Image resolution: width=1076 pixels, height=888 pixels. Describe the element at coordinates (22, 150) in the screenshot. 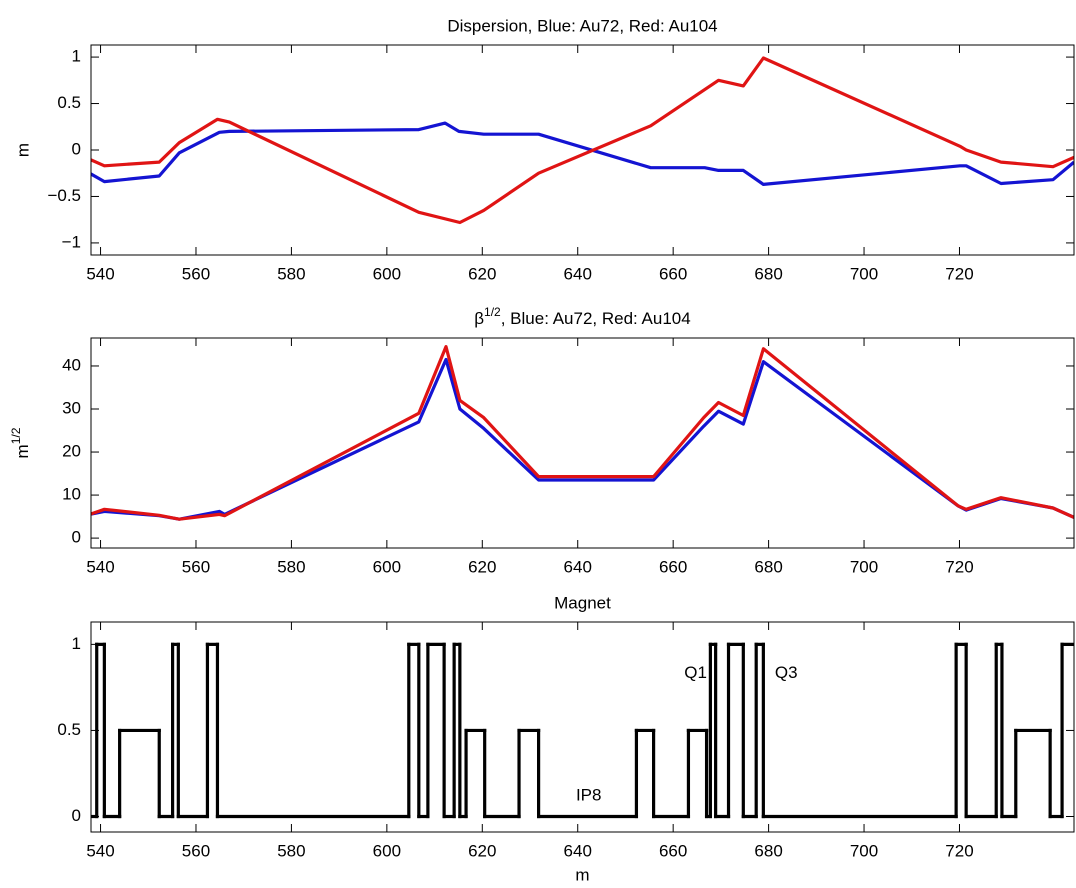

I see `y-axis-label: m` at that location.